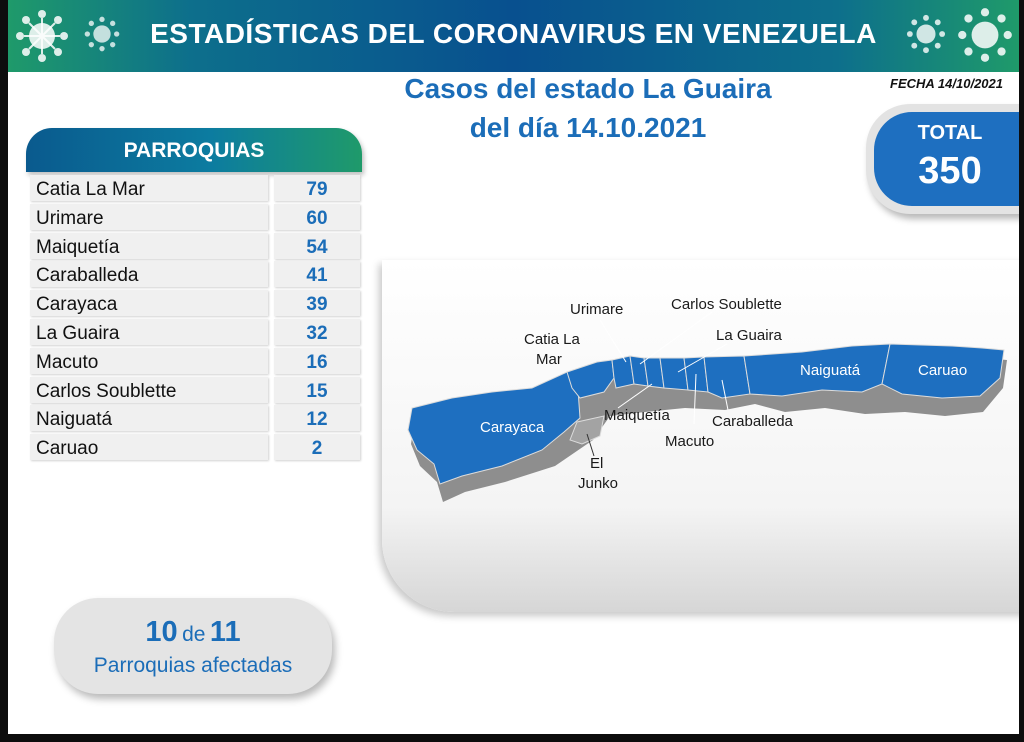 The width and height of the screenshot is (1024, 742). I want to click on urimare-region, so click(623, 372).